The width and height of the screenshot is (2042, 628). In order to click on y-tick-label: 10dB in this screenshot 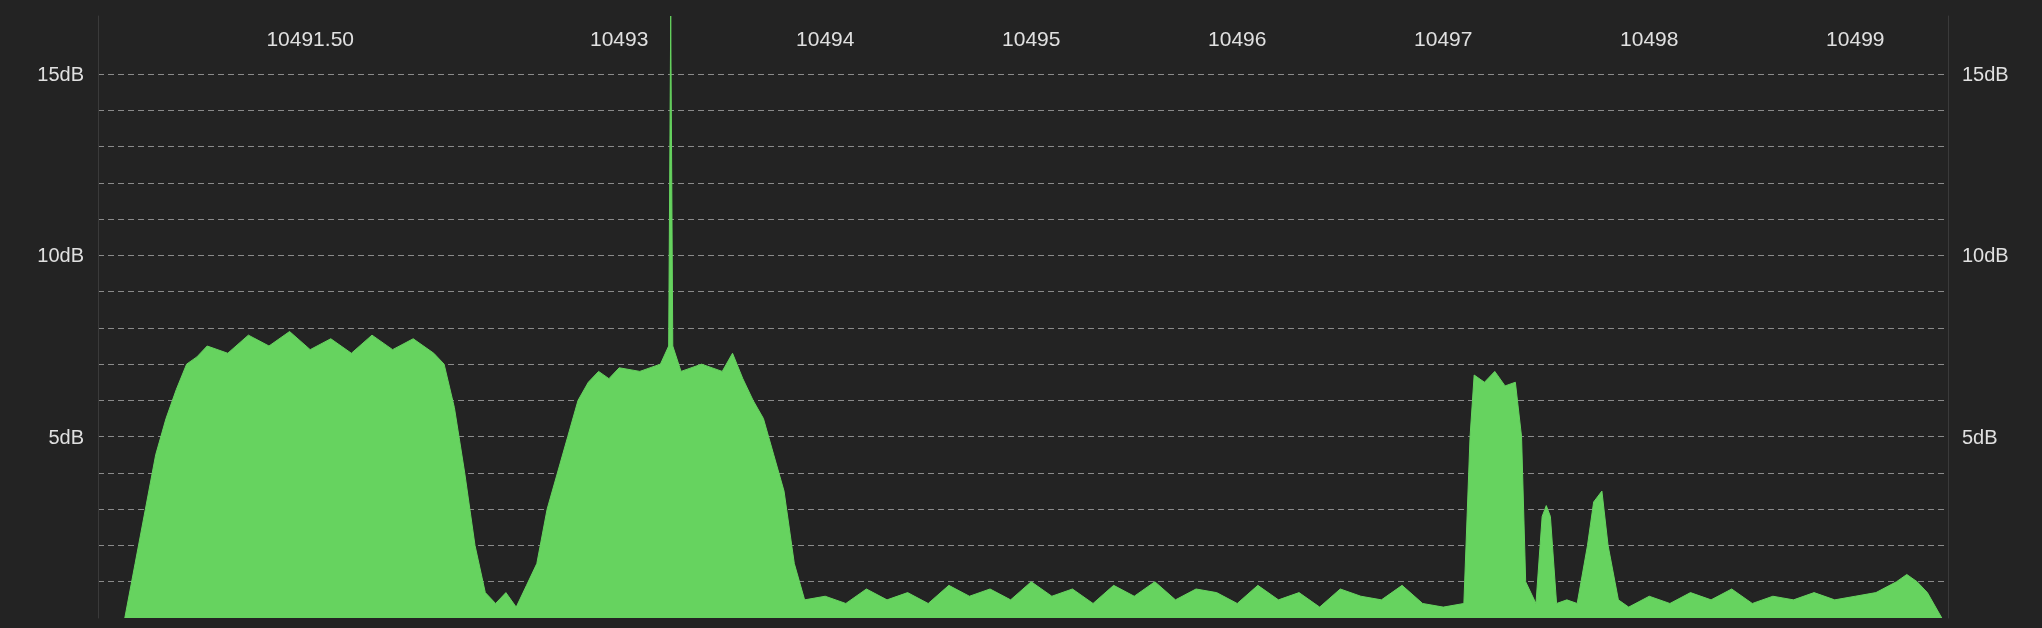, I will do `click(60, 255)`.